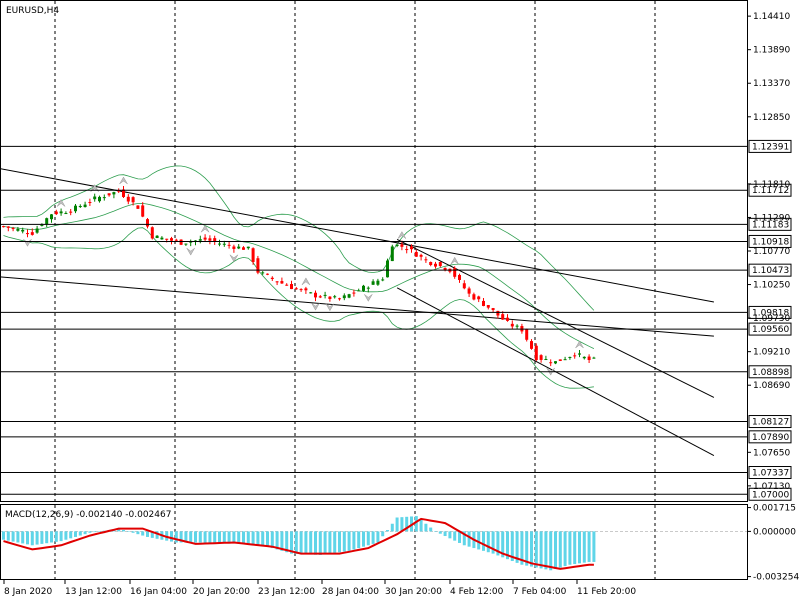 The width and height of the screenshot is (800, 604). I want to click on level-price-tag-label: 1.11712, so click(770, 191).